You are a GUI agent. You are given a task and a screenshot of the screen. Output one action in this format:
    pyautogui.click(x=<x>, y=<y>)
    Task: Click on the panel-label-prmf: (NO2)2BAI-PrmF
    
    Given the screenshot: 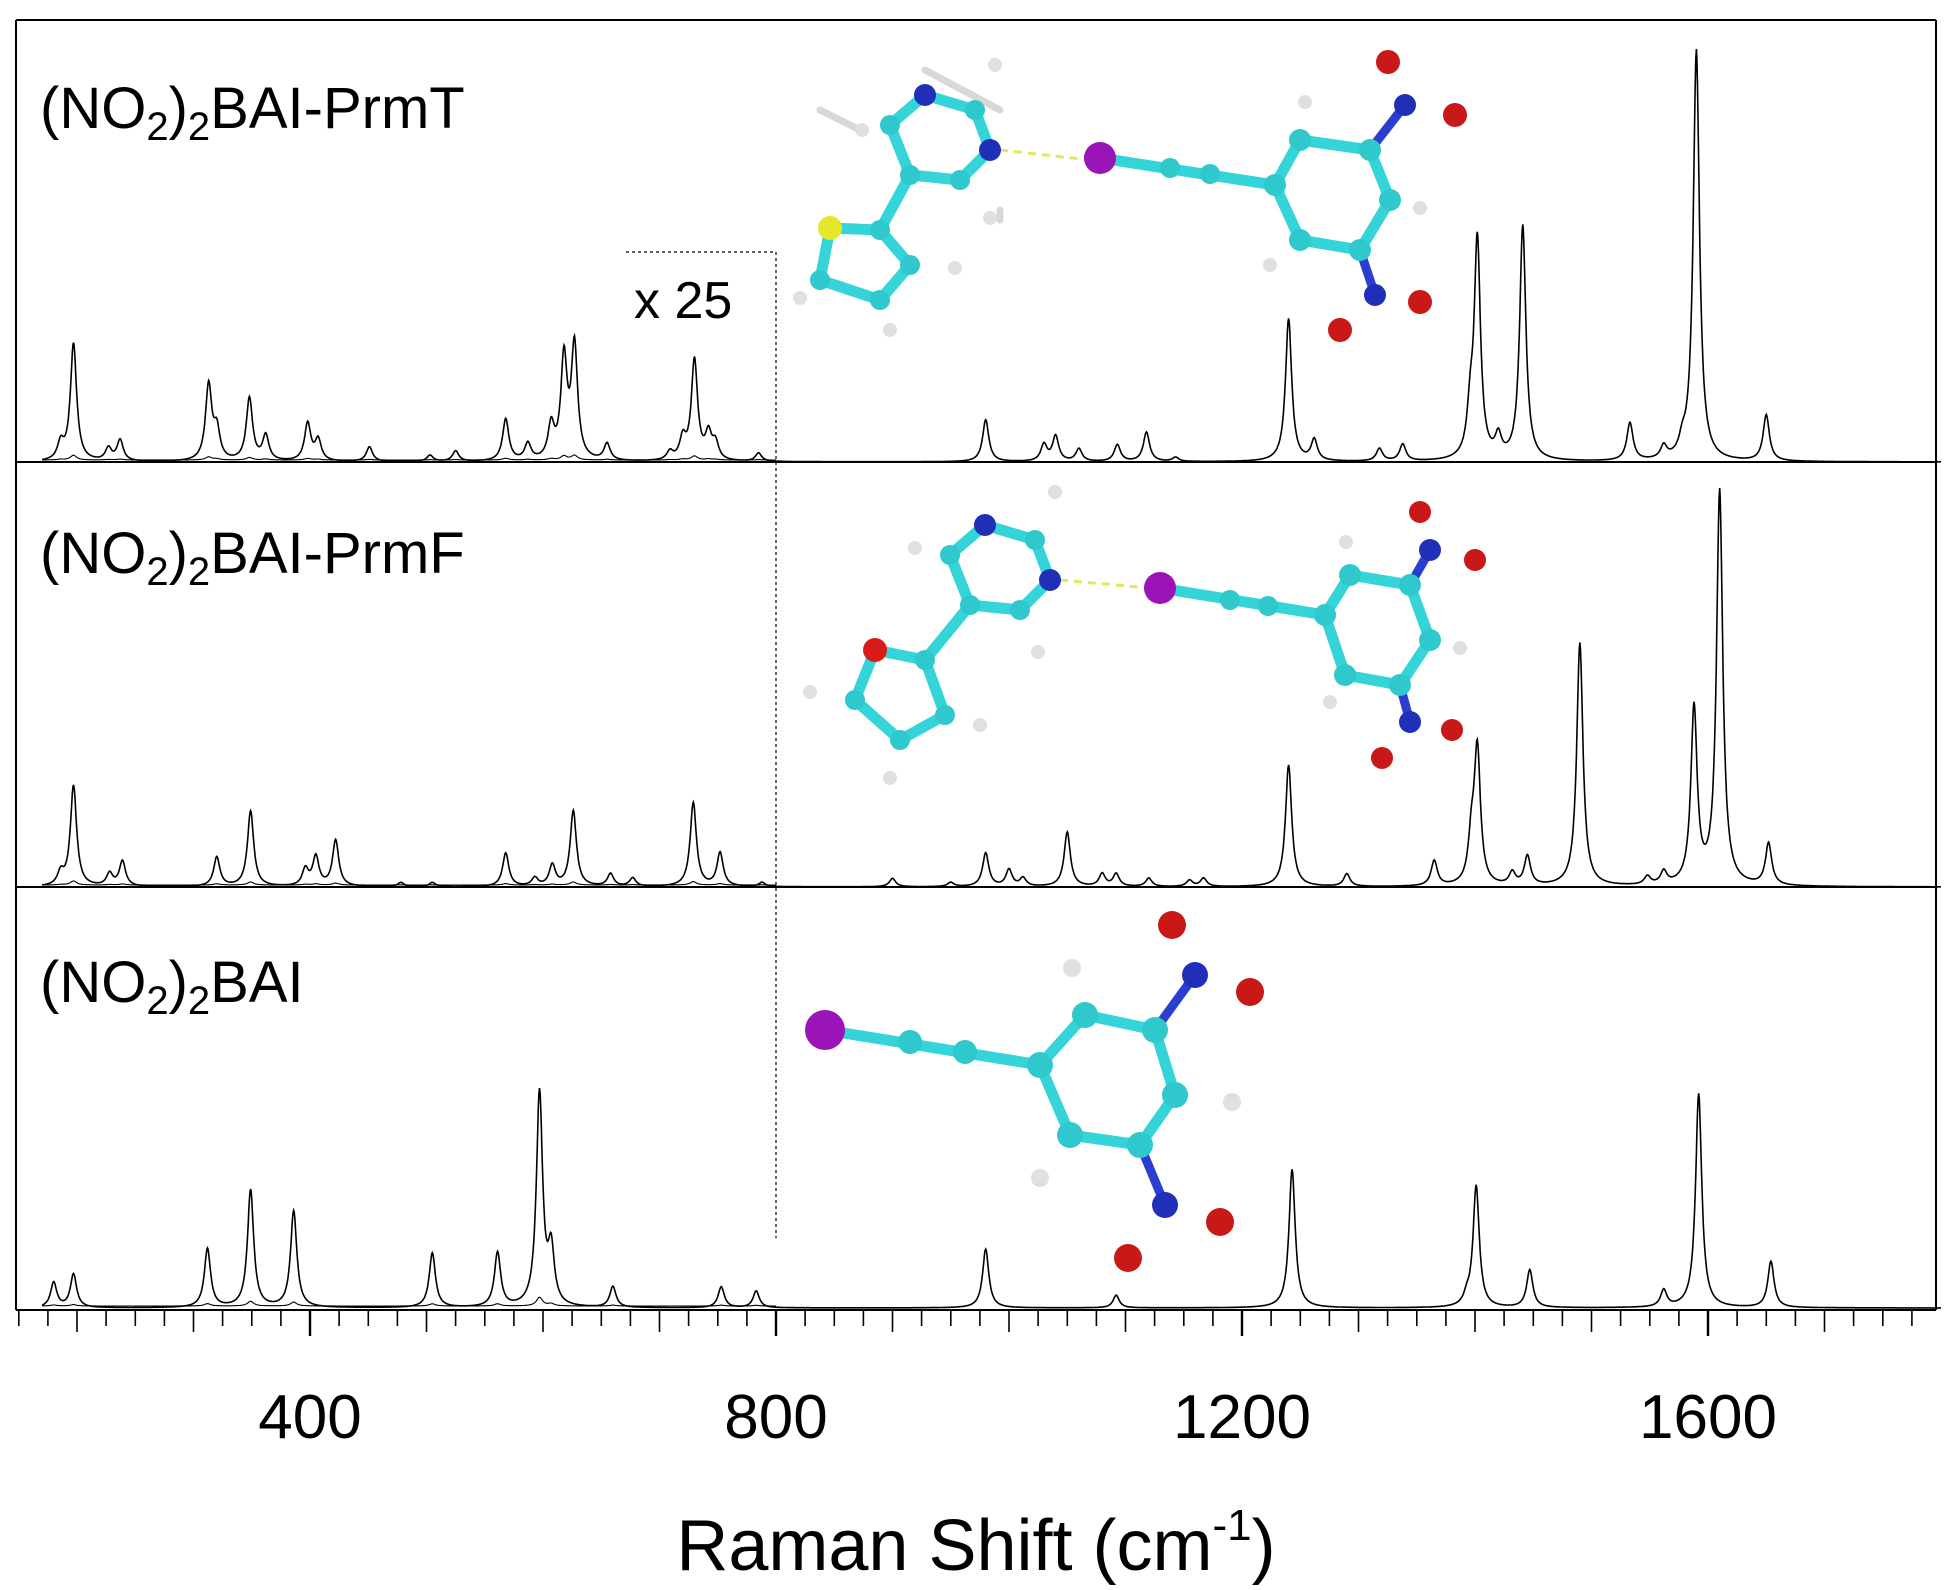 What is the action you would take?
    pyautogui.click(x=252, y=557)
    